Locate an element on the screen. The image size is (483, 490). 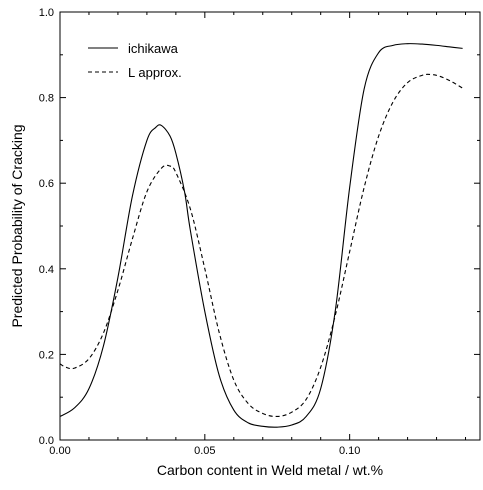
y-tick-label: 0.0 is located at coordinates (46, 441).